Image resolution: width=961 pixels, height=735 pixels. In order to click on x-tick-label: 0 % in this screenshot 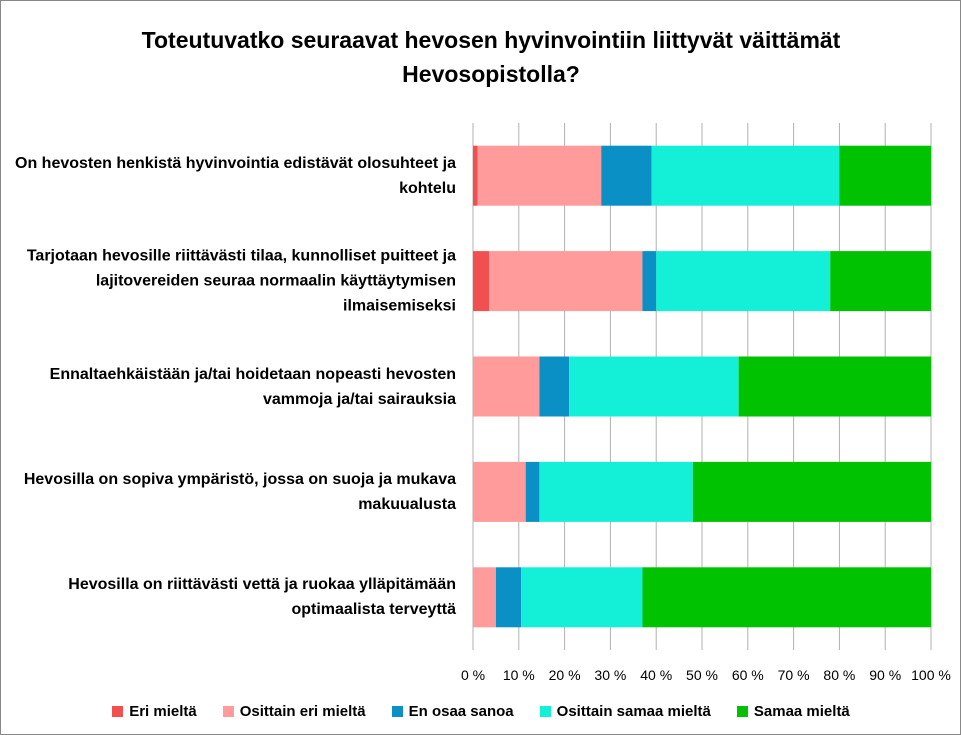, I will do `click(473, 675)`.